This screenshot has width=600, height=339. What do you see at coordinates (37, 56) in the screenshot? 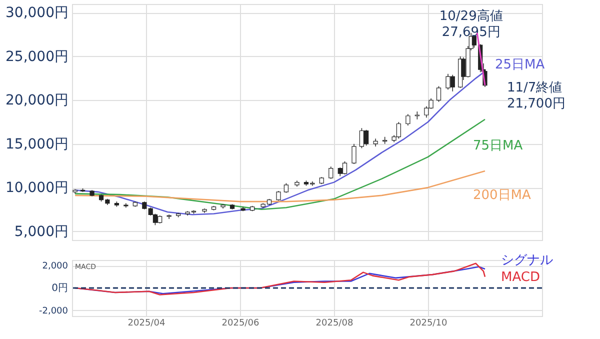
I see `y-tick-label: 25,000円` at bounding box center [37, 56].